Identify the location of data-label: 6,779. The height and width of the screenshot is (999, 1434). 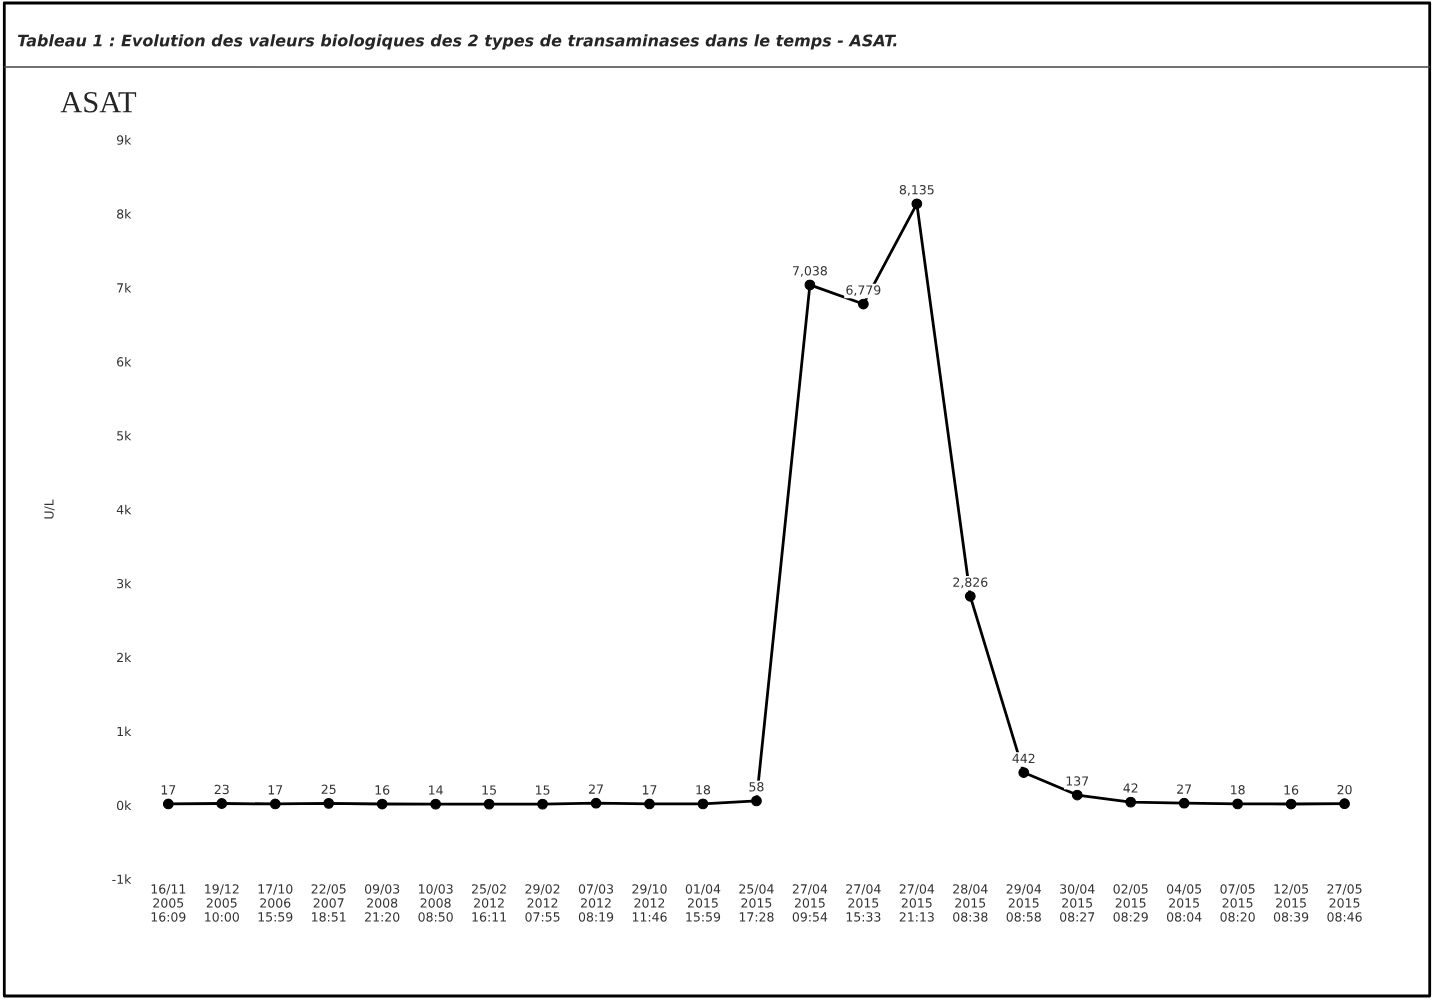
(863, 290).